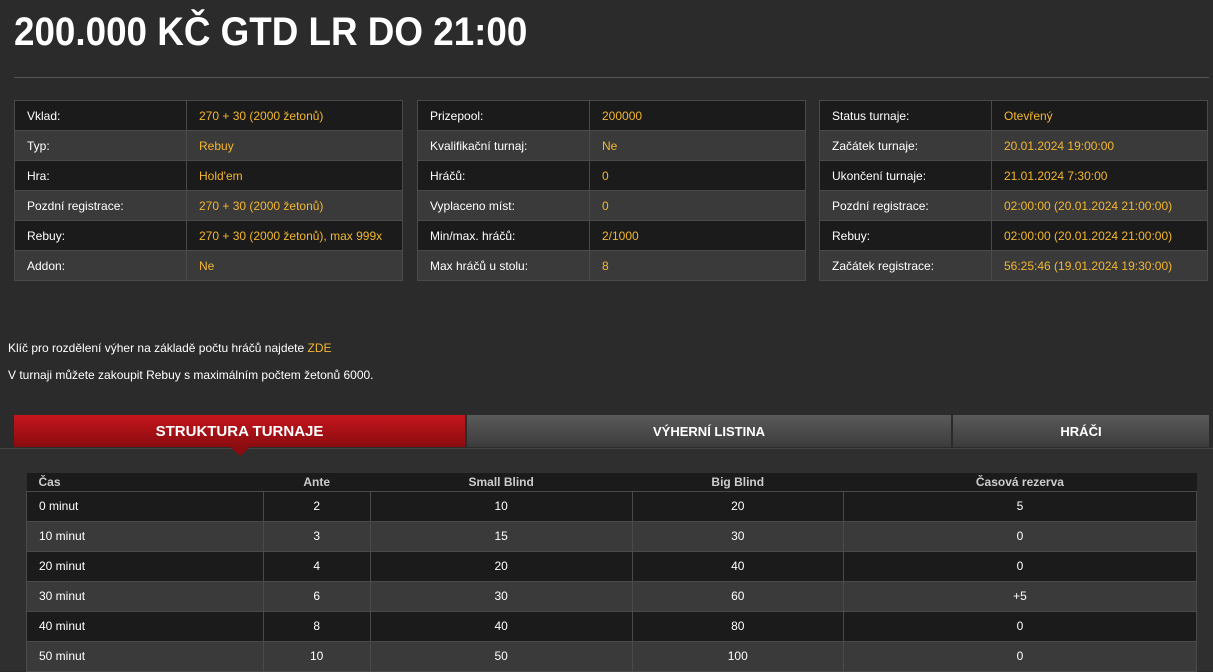 Image resolution: width=1213 pixels, height=672 pixels. I want to click on table-row: 0 minut 2 10 20 5, so click(612, 506).